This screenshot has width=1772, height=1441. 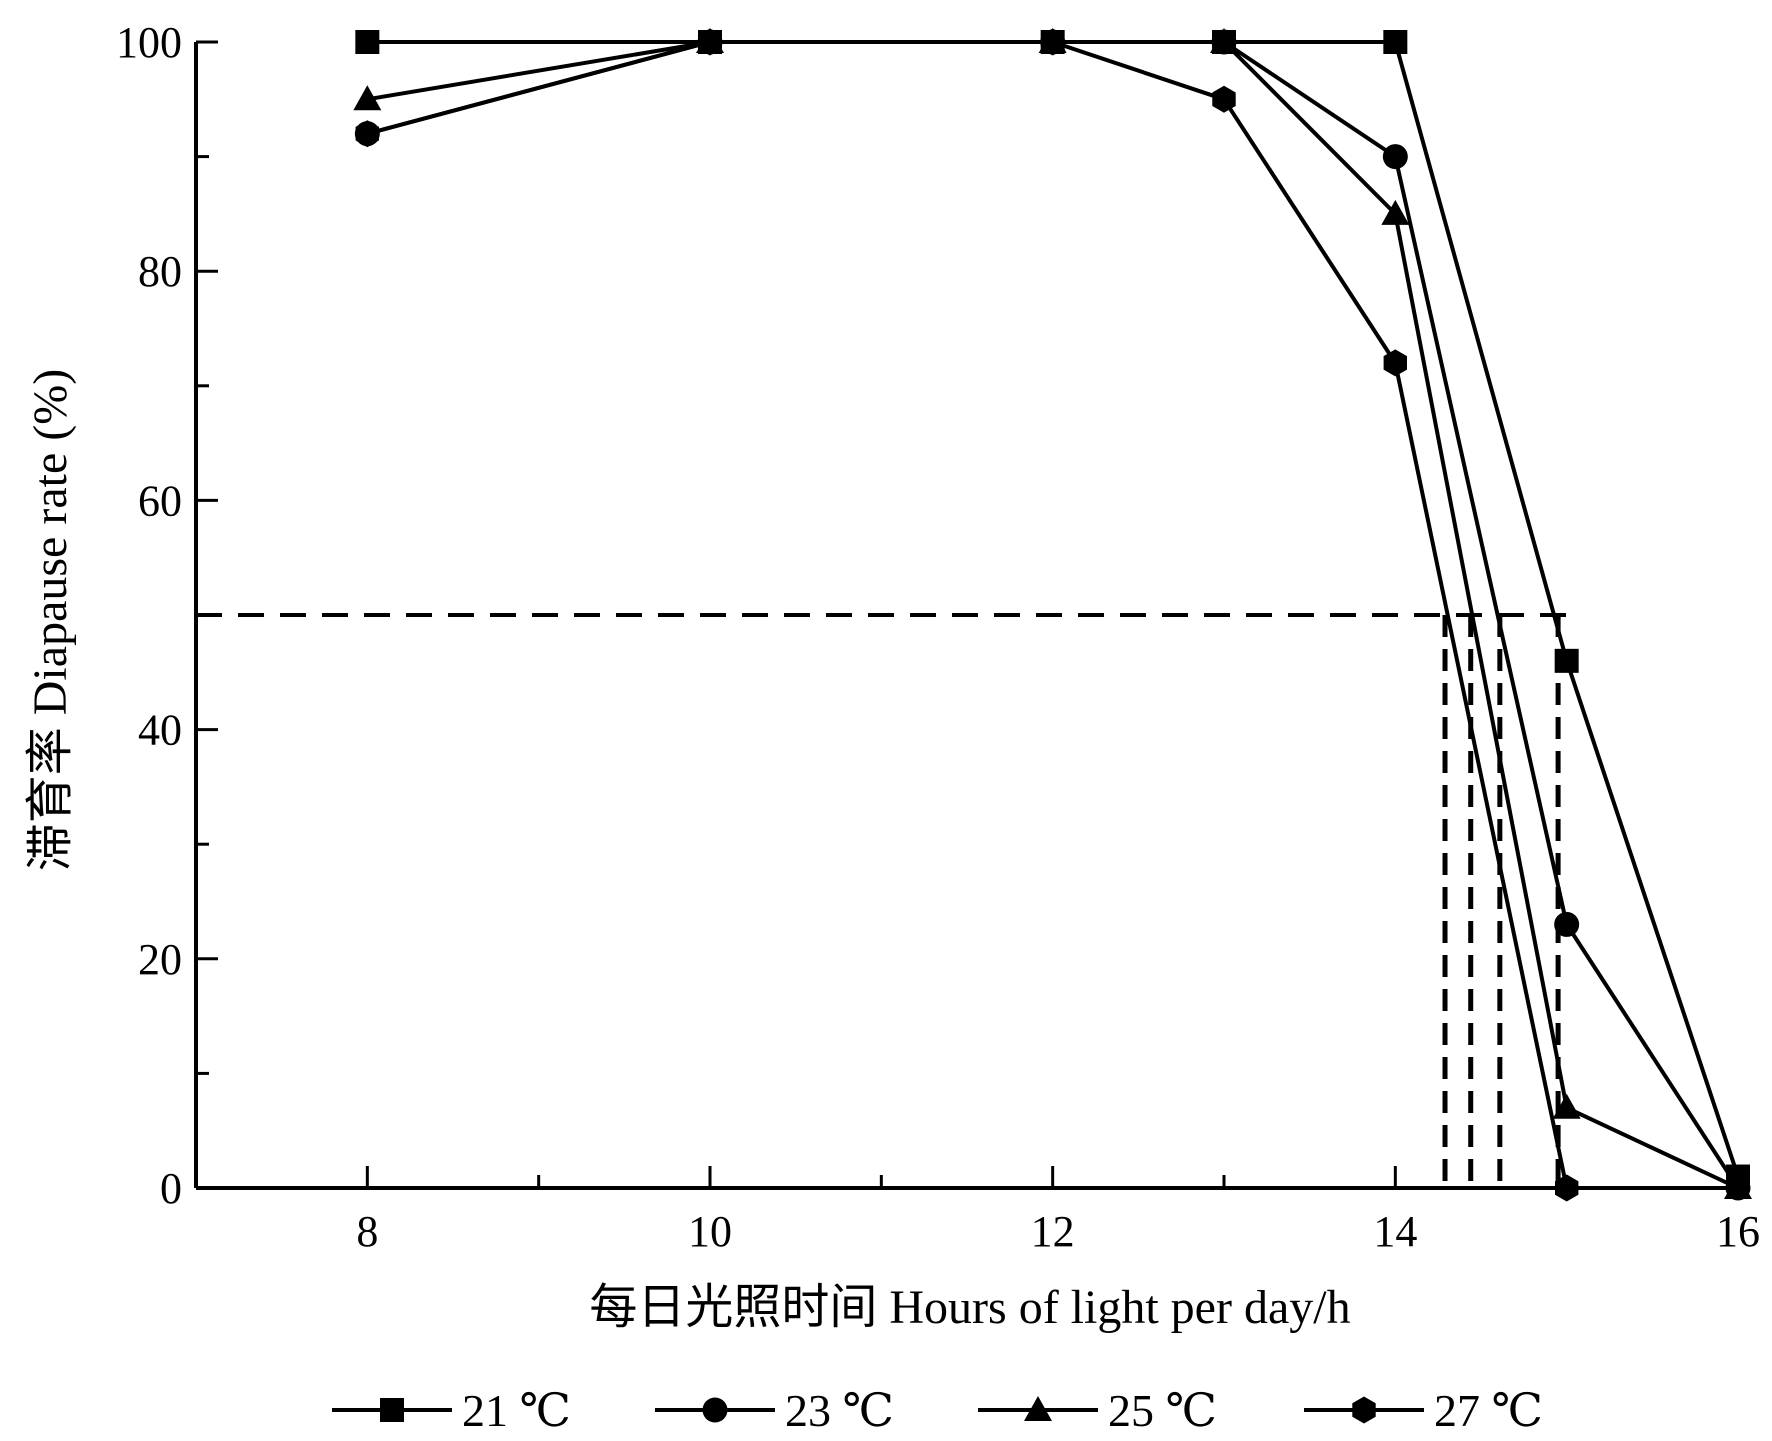 I want to click on legend-label: 27 ℃, so click(x=1488, y=1410).